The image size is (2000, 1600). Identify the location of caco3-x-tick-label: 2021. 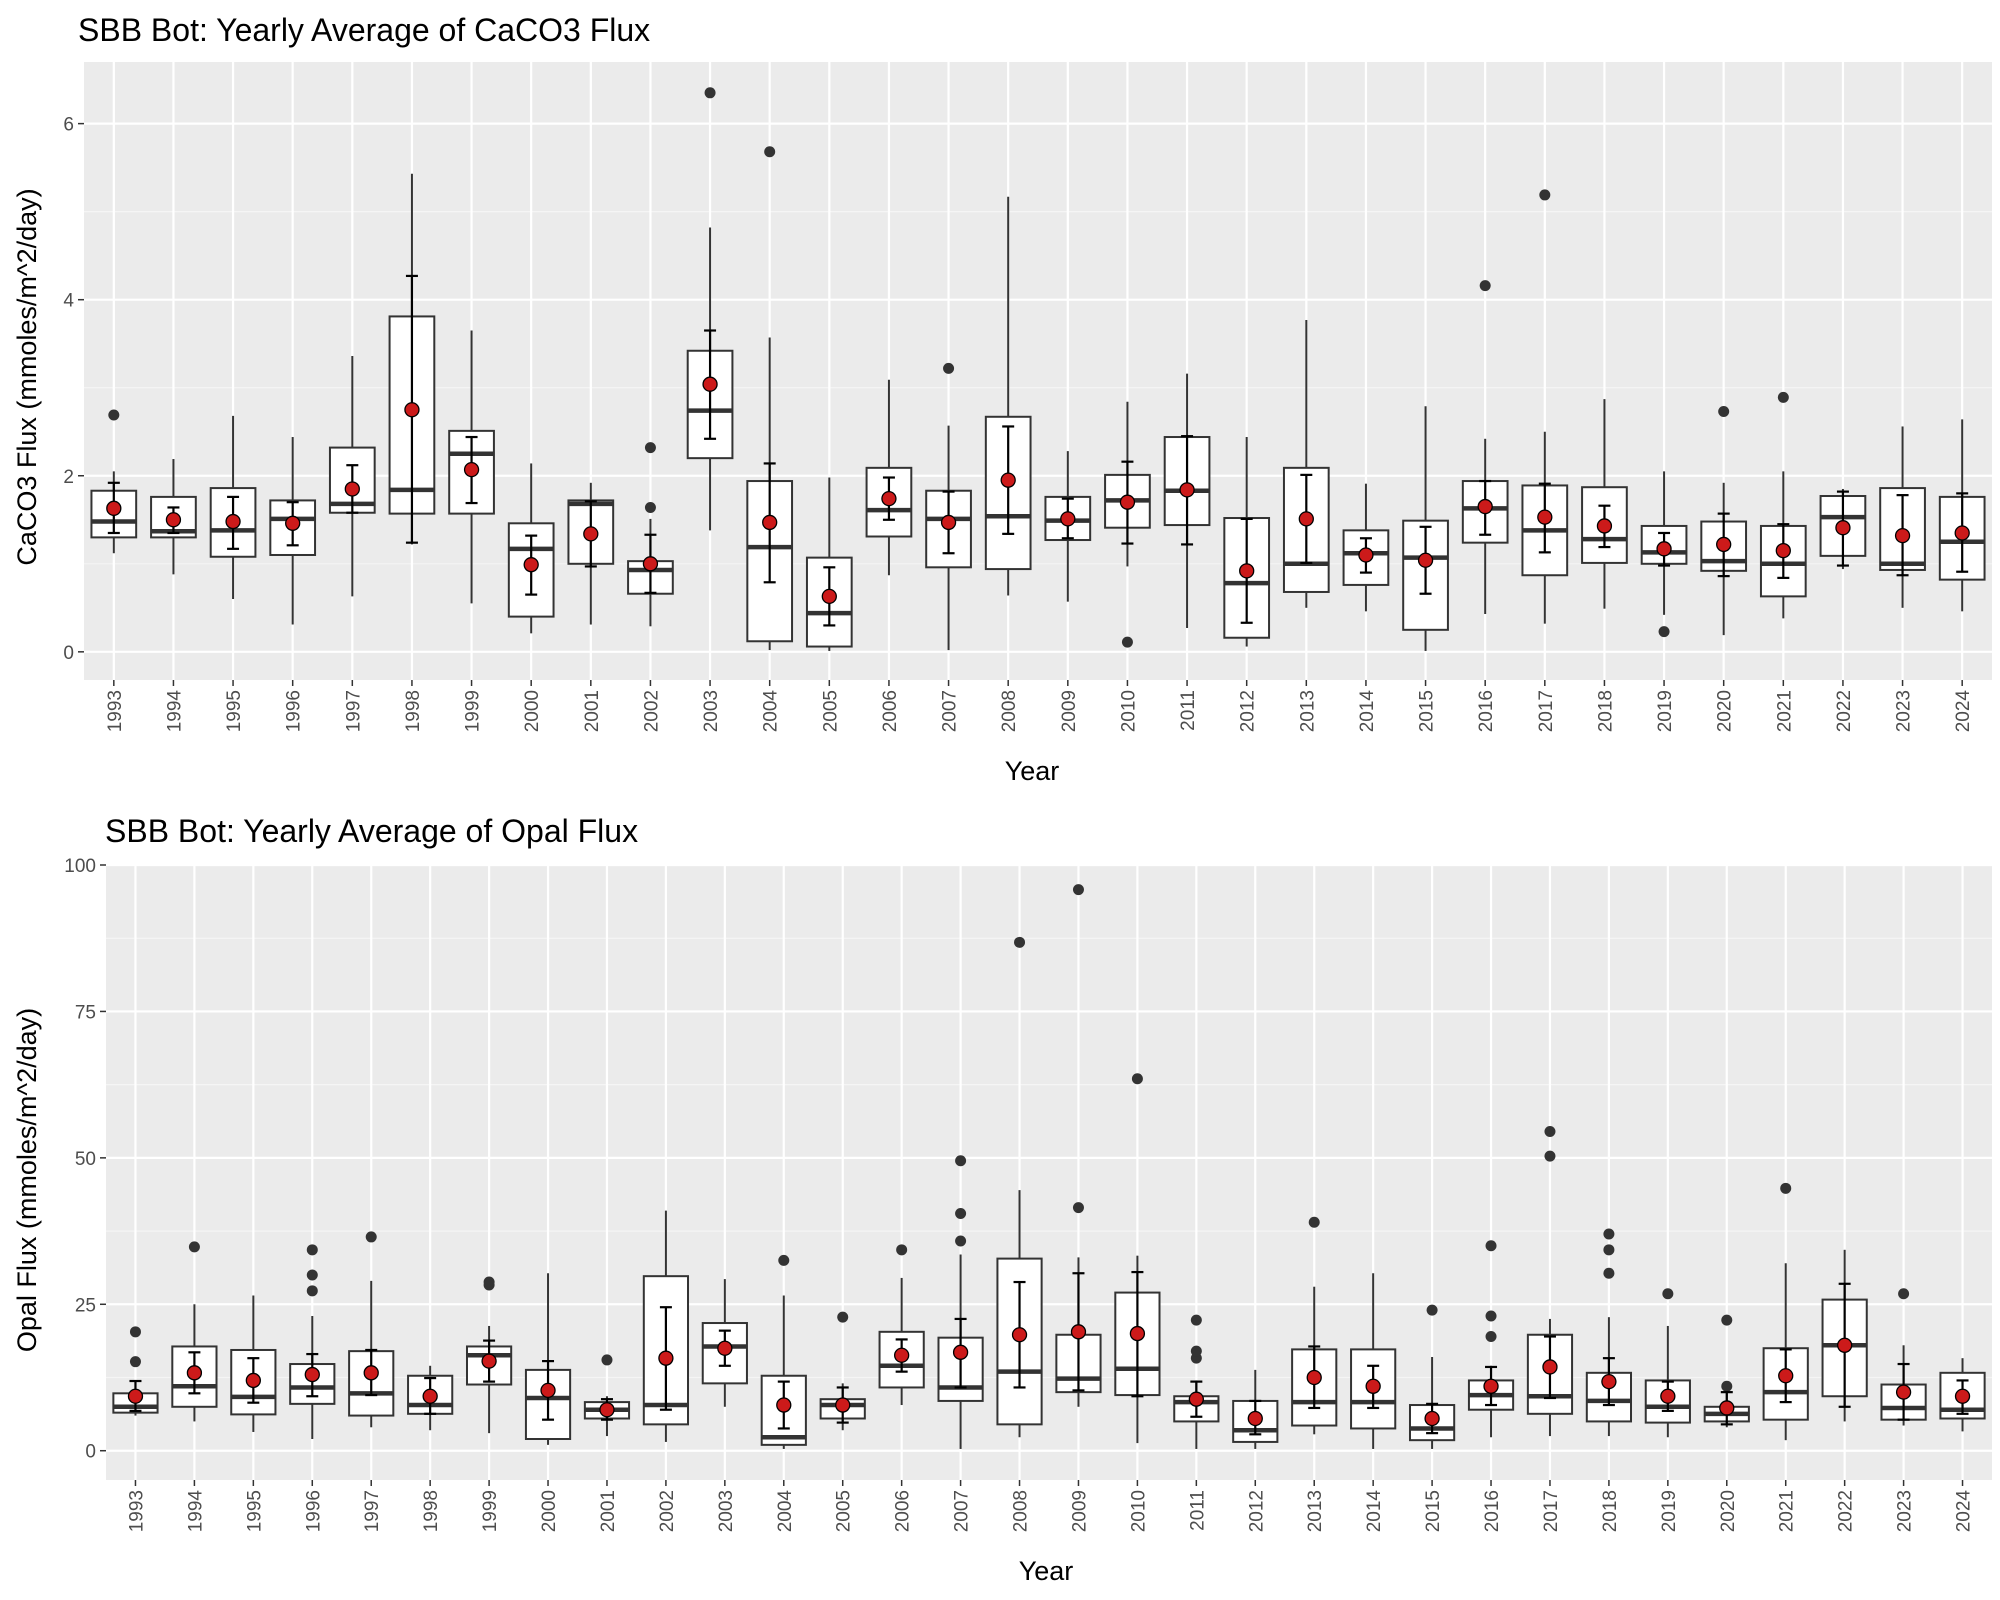
(1784, 711).